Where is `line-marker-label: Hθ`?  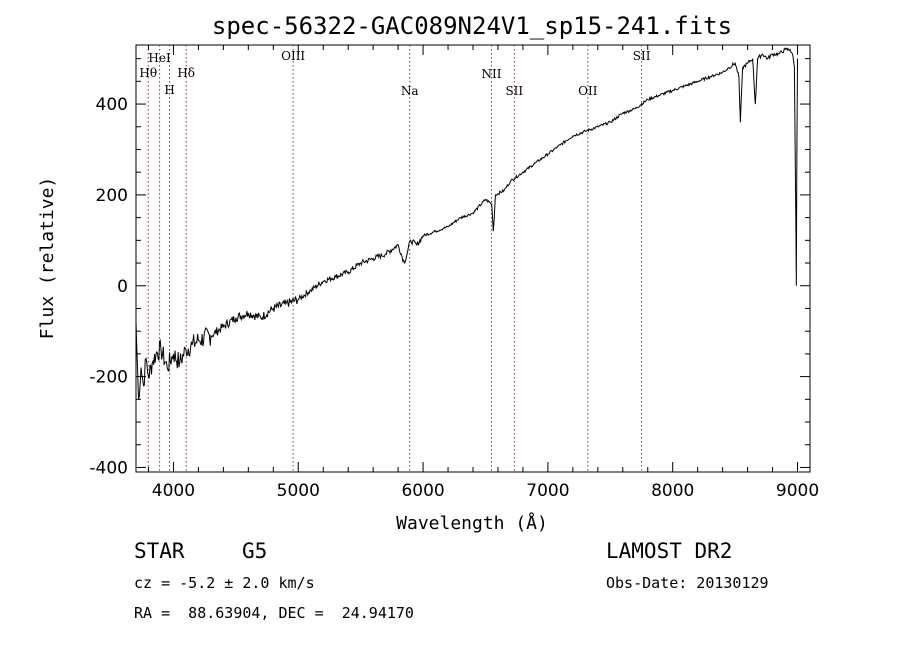
line-marker-label: Hθ is located at coordinates (148, 73).